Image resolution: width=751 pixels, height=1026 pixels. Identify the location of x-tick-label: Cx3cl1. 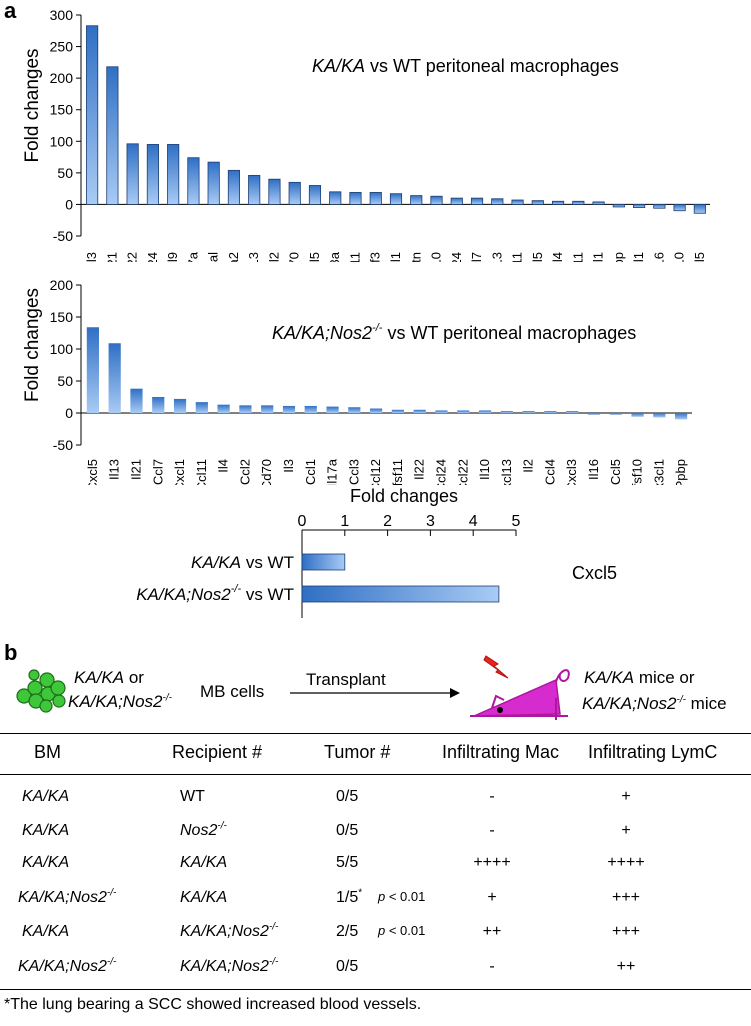
(638, 257).